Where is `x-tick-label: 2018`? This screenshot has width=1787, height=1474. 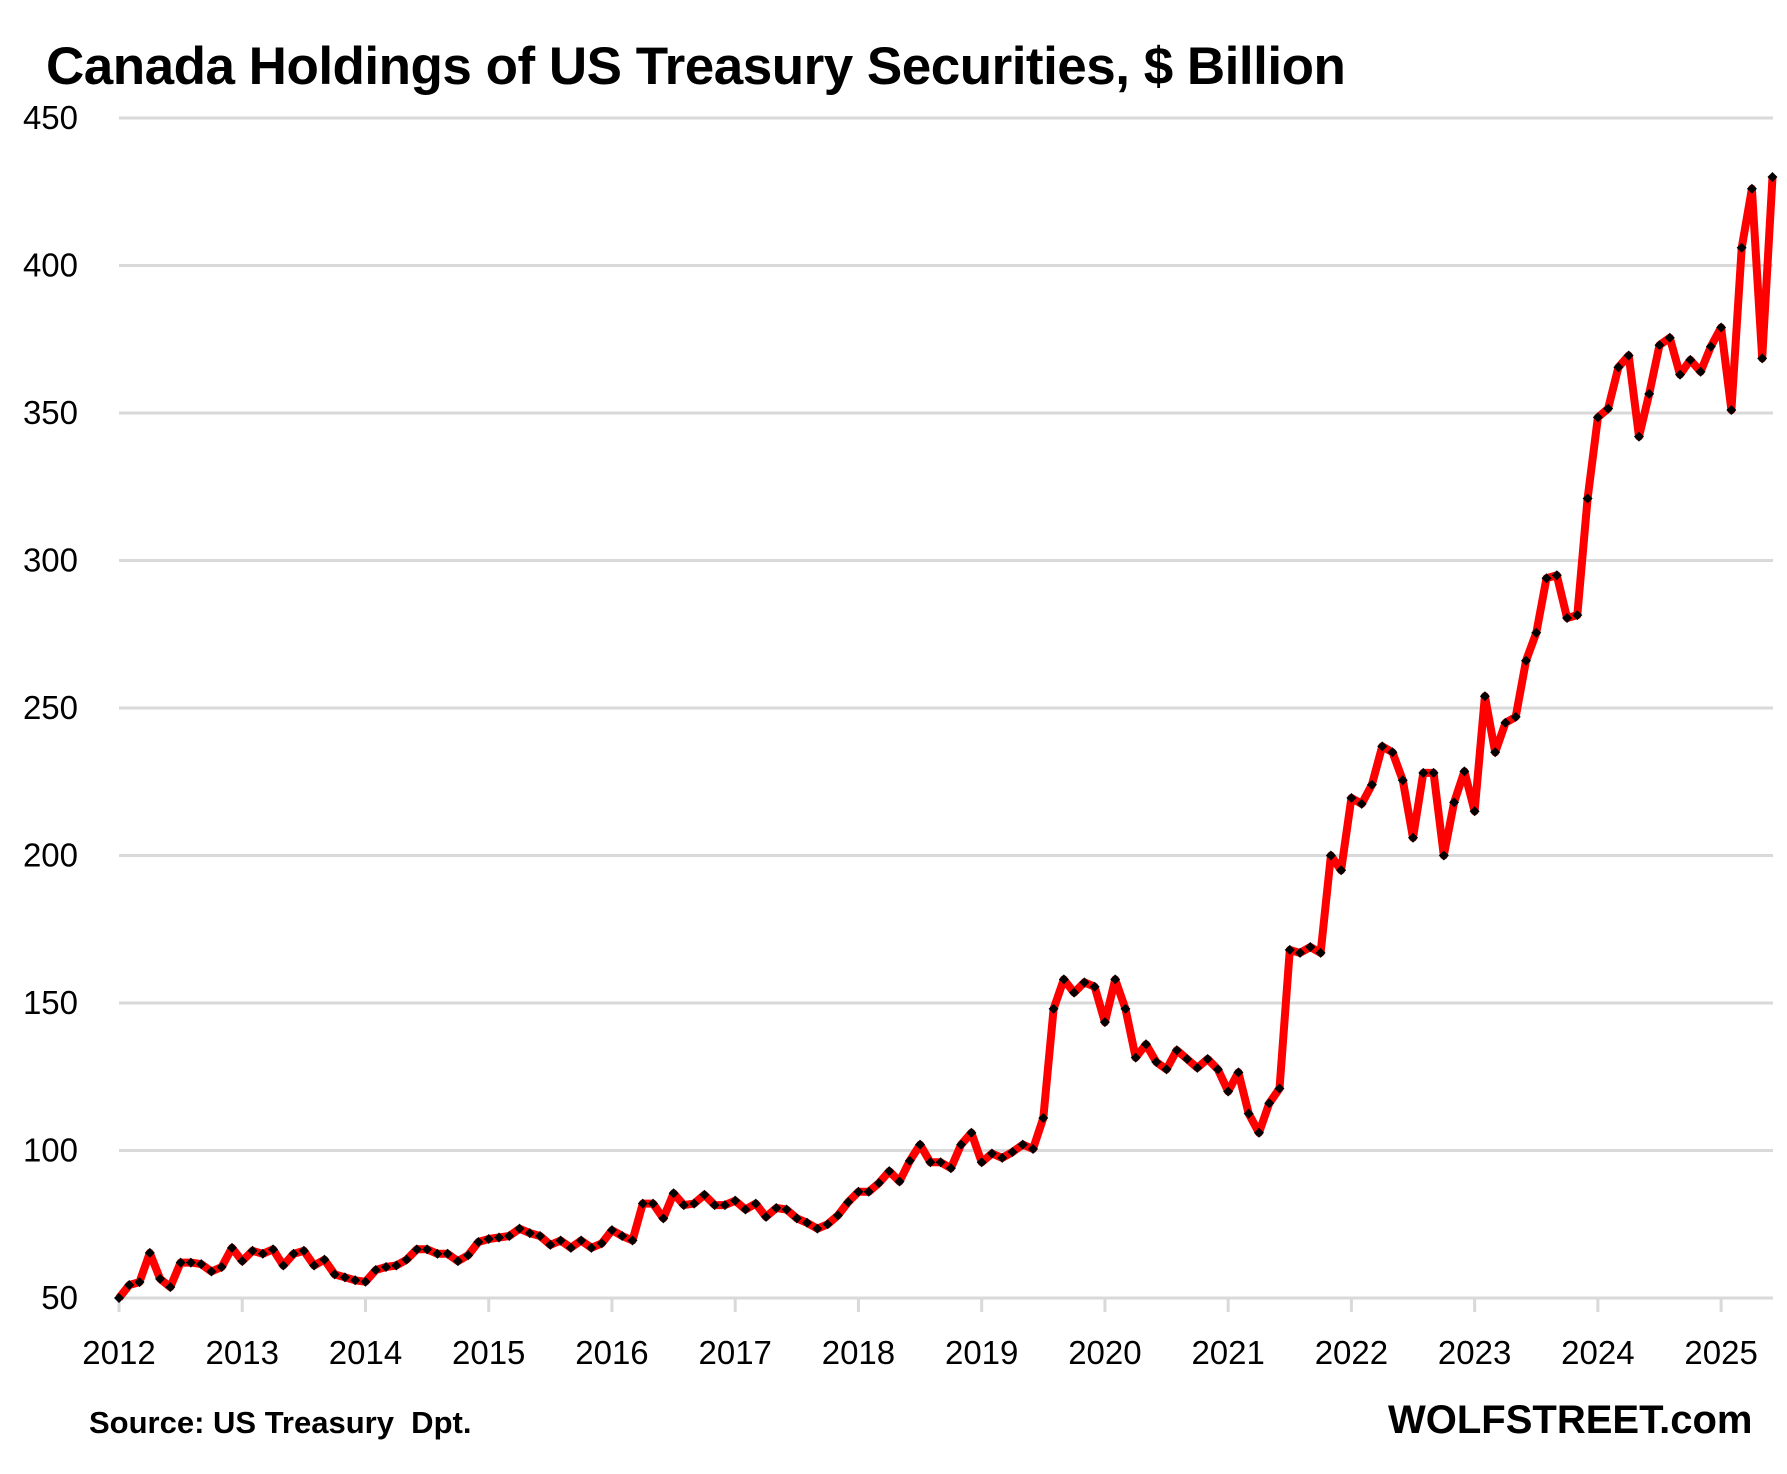
x-tick-label: 2018 is located at coordinates (858, 1352).